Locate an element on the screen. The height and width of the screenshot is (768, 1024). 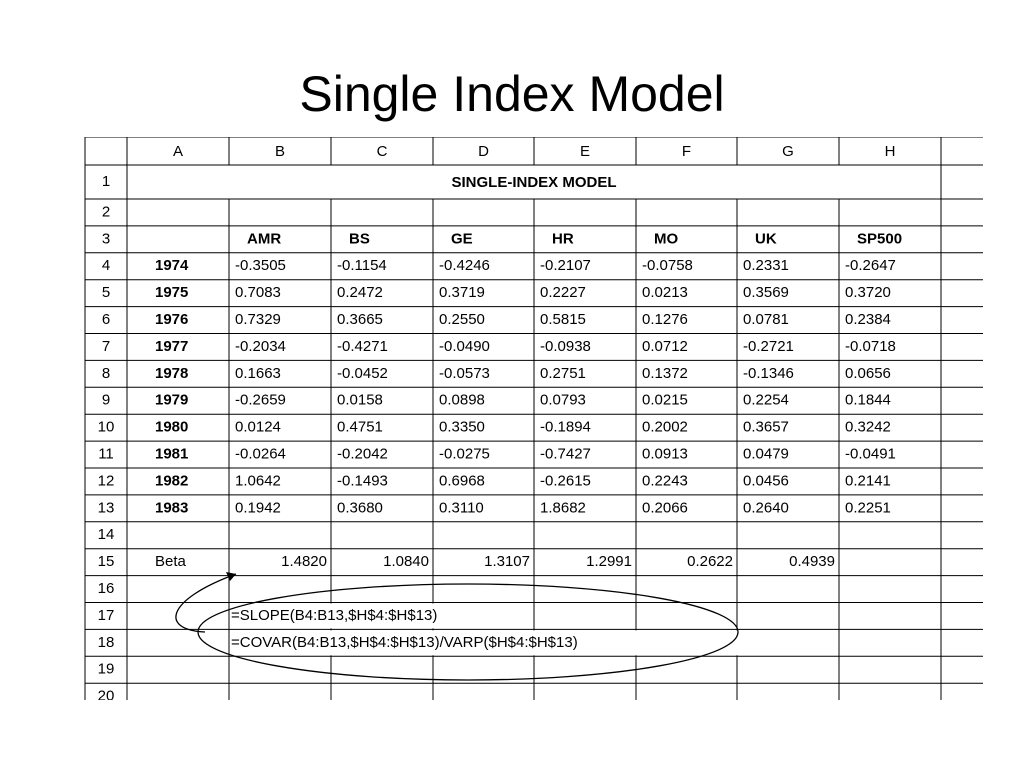
return-value: 0.2251 is located at coordinates (868, 507).